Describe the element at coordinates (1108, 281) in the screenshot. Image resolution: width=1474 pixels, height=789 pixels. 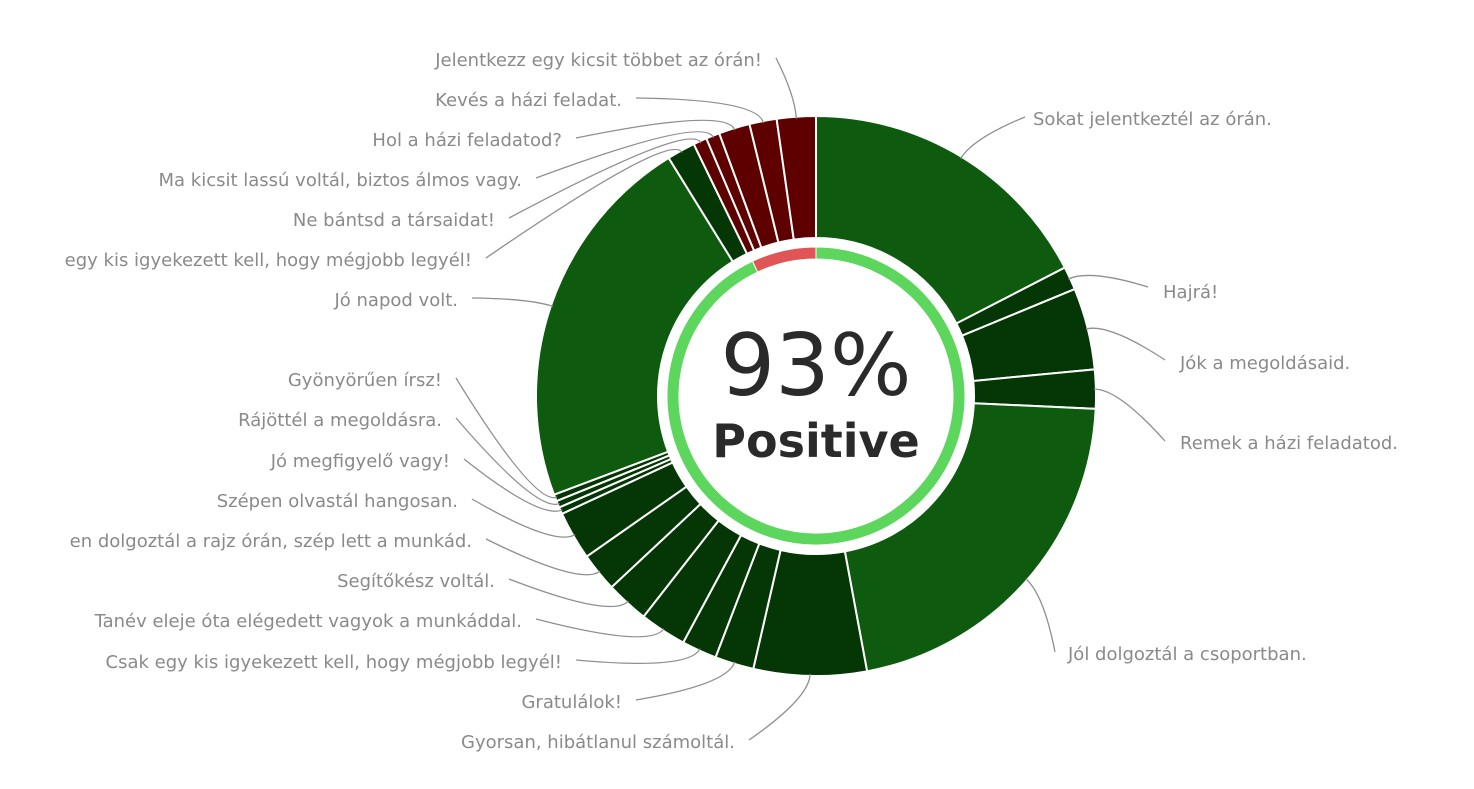
I see `leader-hajra` at that location.